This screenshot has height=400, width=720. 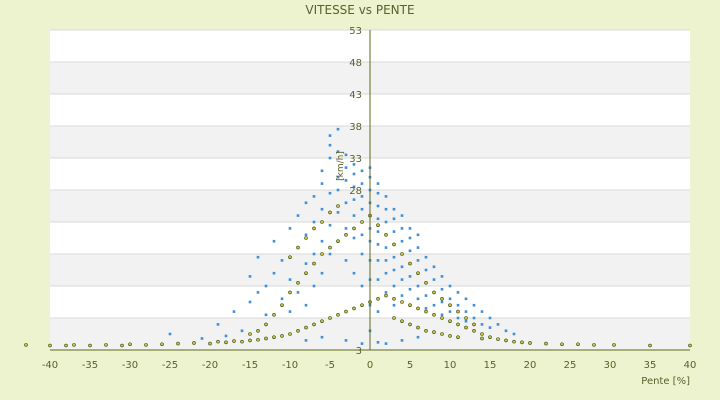 What do you see at coordinates (355, 95) in the screenshot?
I see `y-tick-label: 43` at bounding box center [355, 95].